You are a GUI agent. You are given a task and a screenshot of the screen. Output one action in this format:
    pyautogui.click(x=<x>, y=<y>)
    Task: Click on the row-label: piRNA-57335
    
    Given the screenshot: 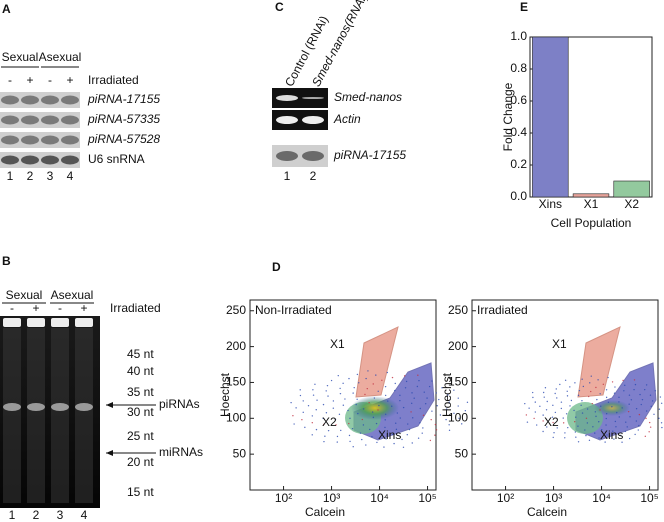 What is the action you would take?
    pyautogui.click(x=123, y=119)
    